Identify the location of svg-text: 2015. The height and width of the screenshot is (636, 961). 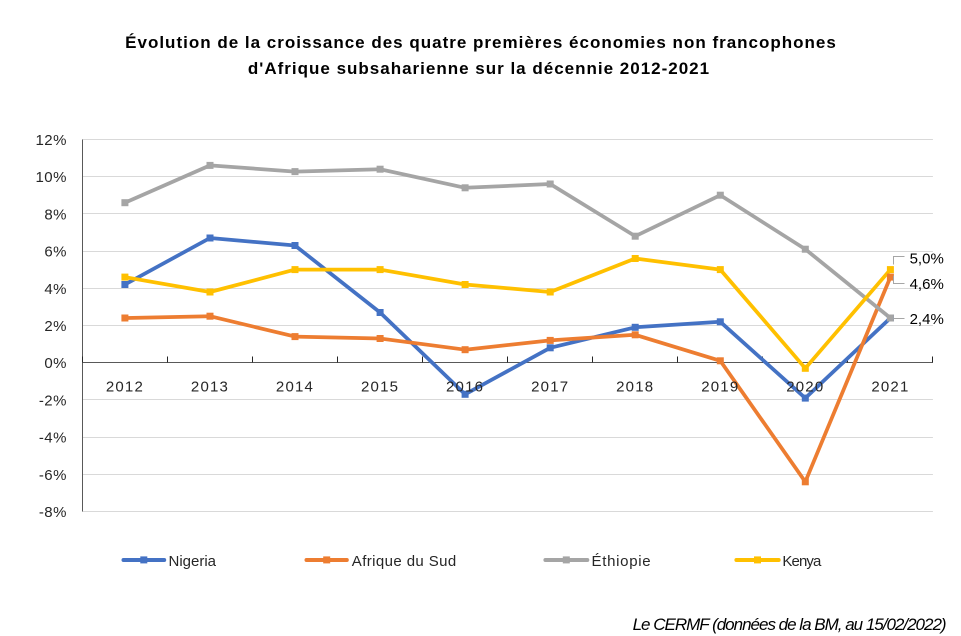
(380, 387).